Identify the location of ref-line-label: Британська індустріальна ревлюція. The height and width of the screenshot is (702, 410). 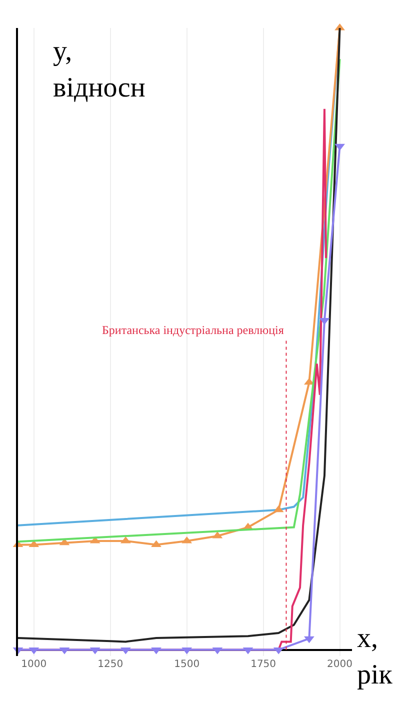
(193, 330).